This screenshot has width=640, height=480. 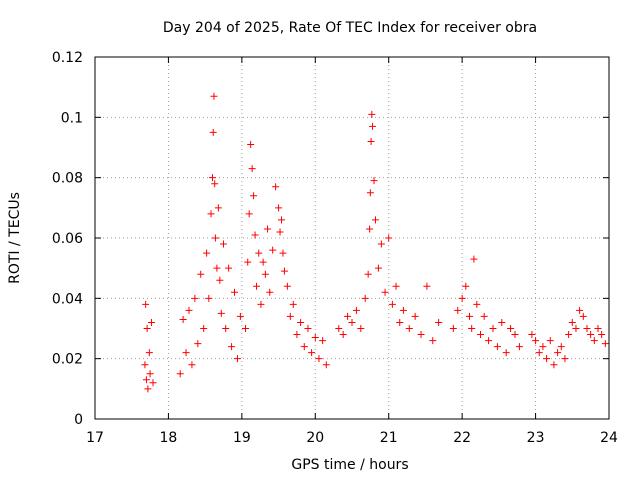 I want to click on x-tick-label: 24, so click(x=609, y=438).